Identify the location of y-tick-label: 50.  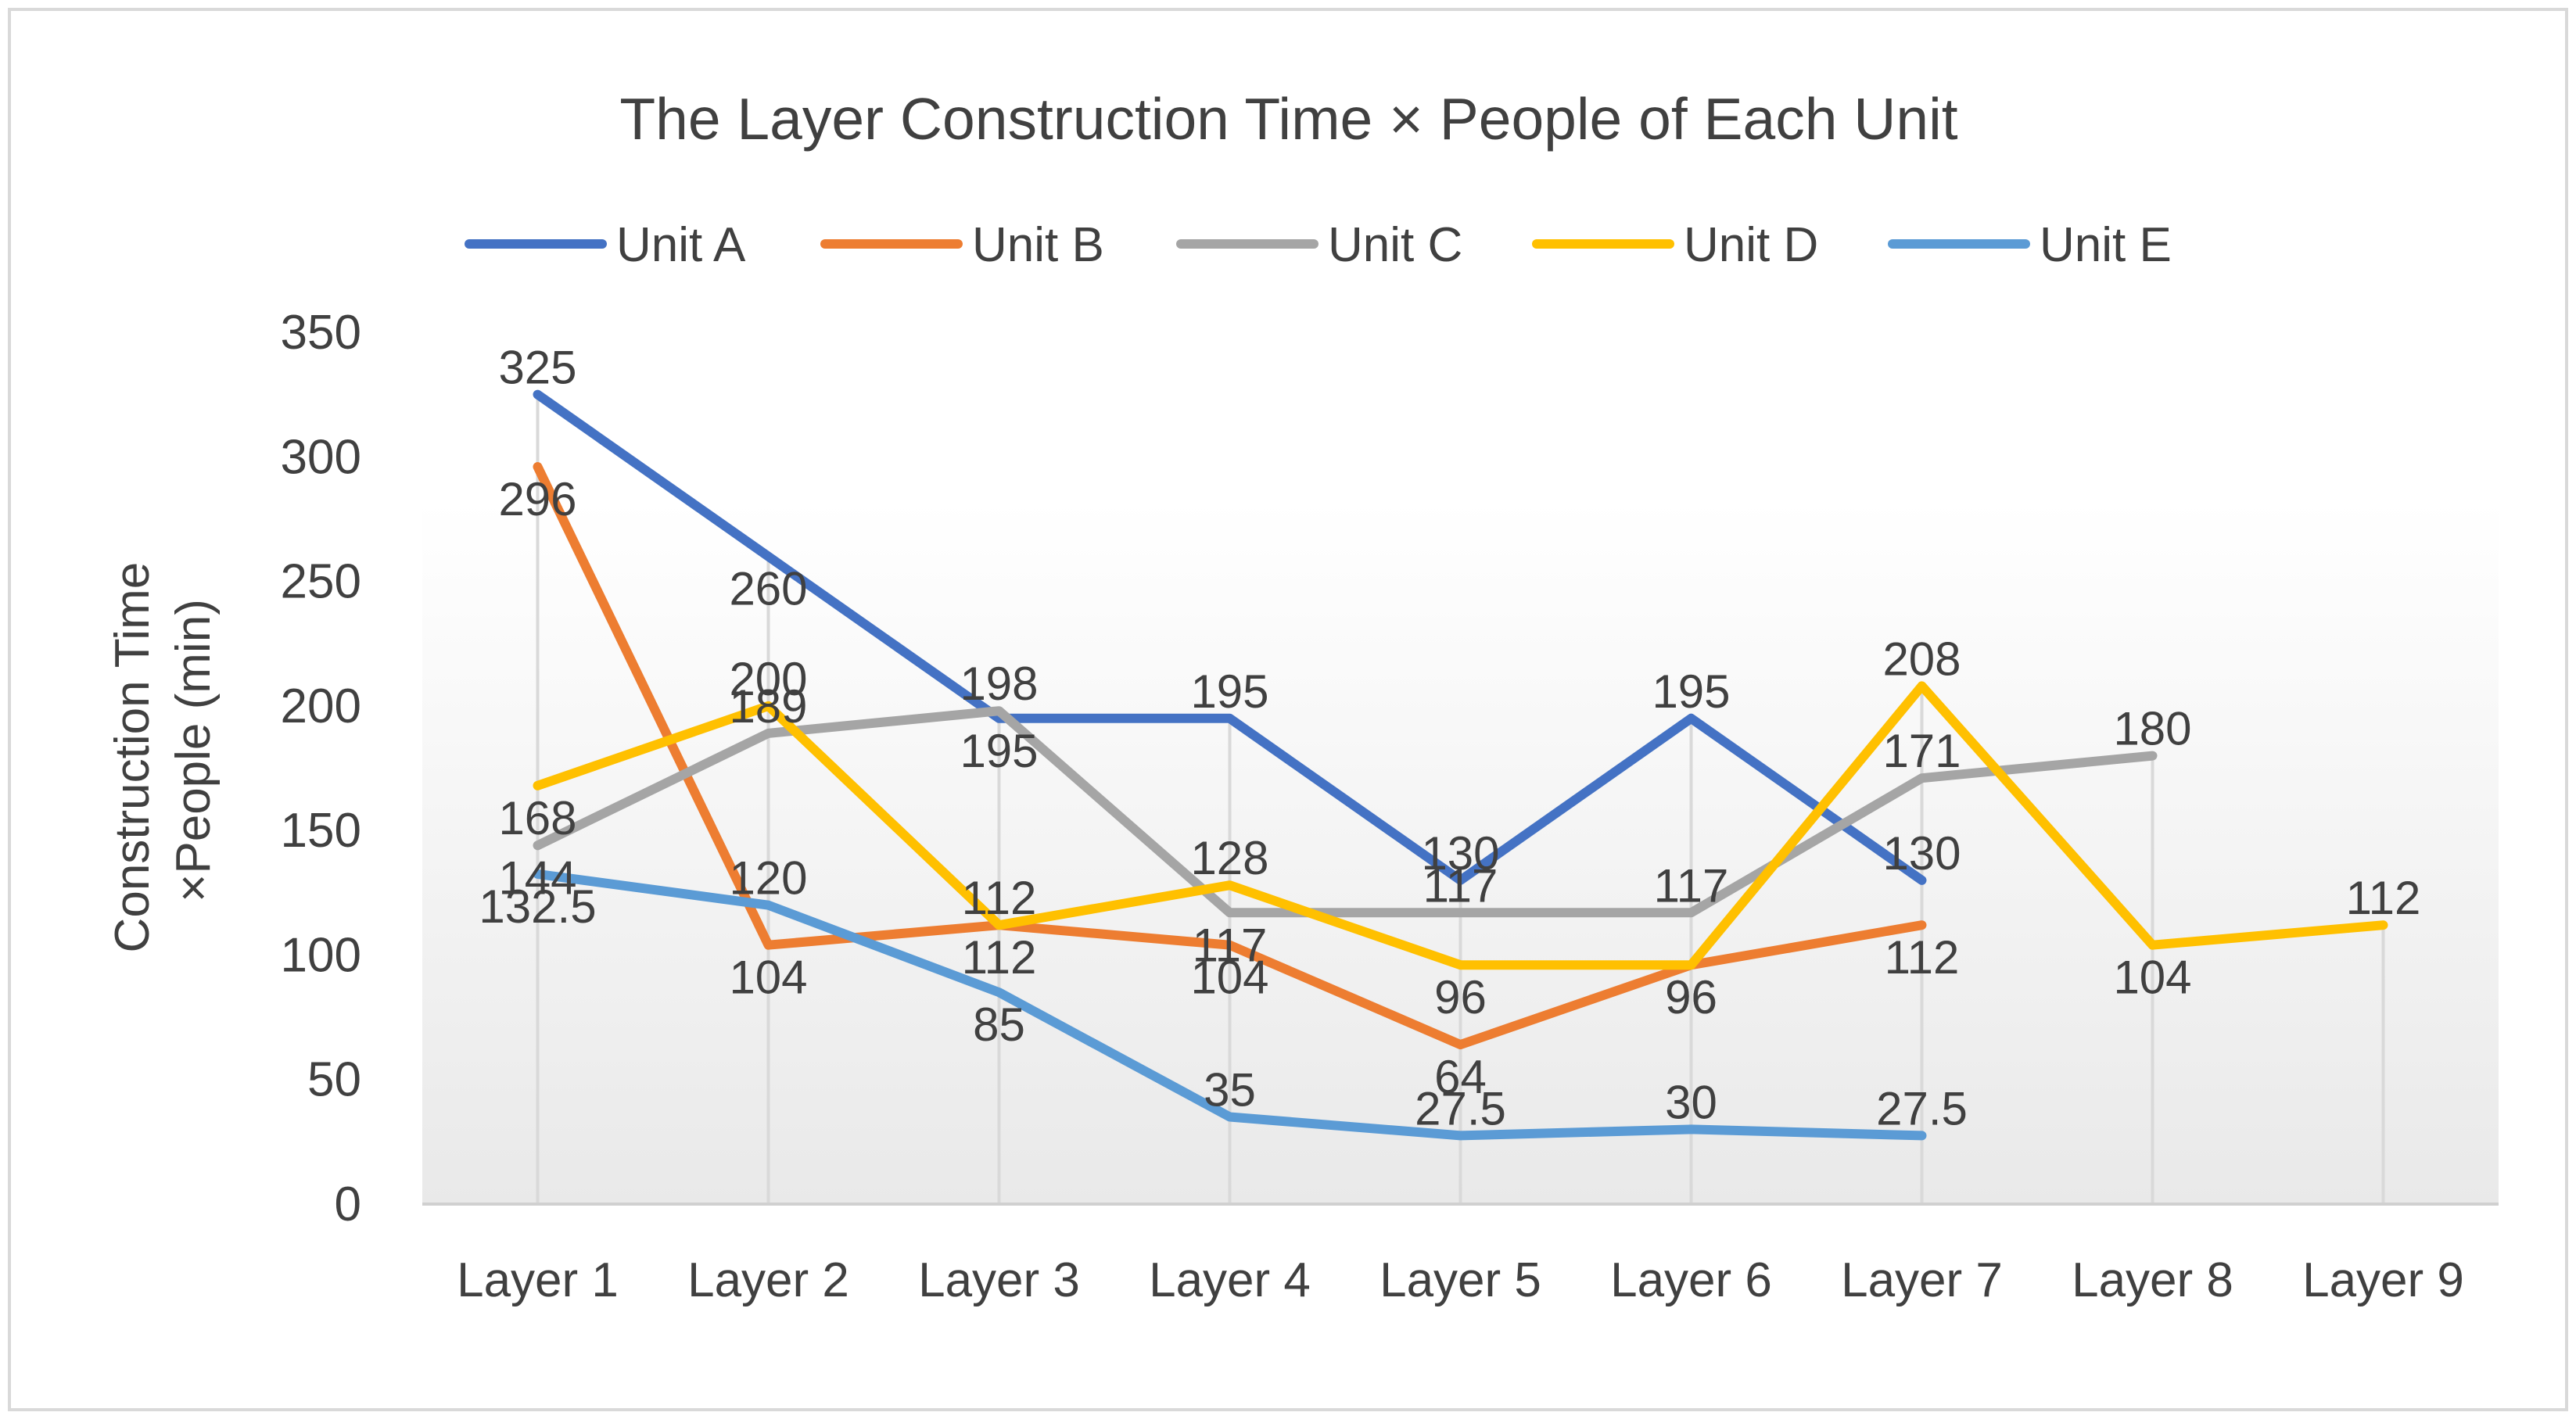
(334, 1080).